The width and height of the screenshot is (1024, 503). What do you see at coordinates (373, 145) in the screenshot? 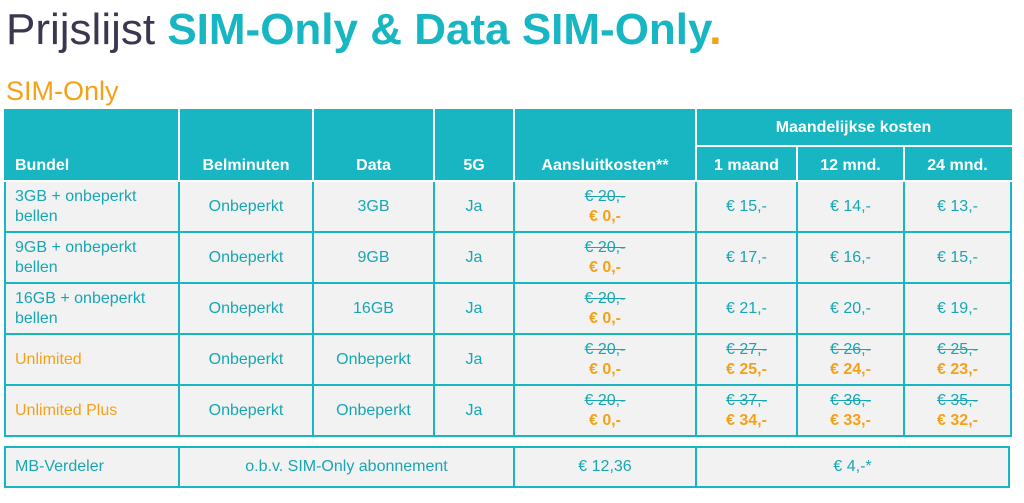
I see `col-header-data: Data` at bounding box center [373, 145].